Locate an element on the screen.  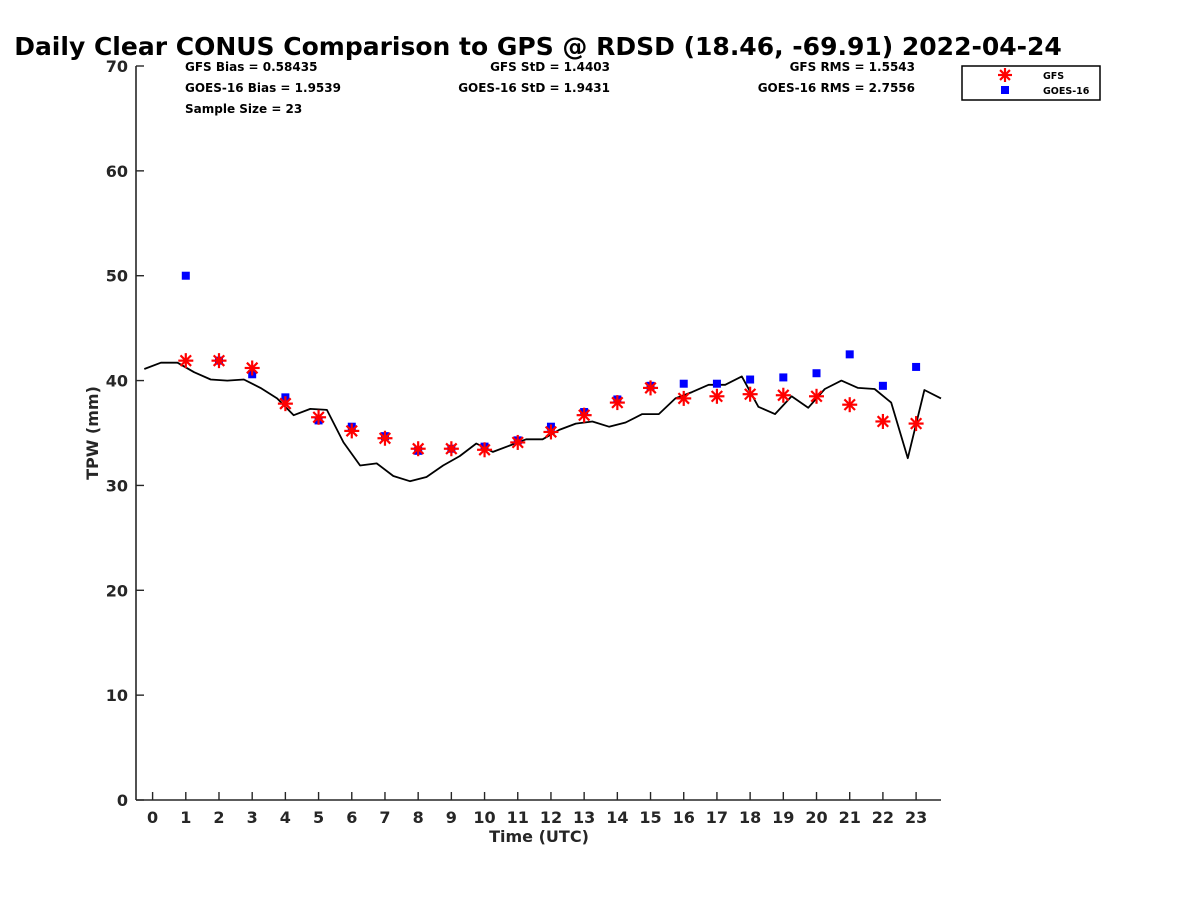
x-tick-label: 5 is located at coordinates (318, 817).